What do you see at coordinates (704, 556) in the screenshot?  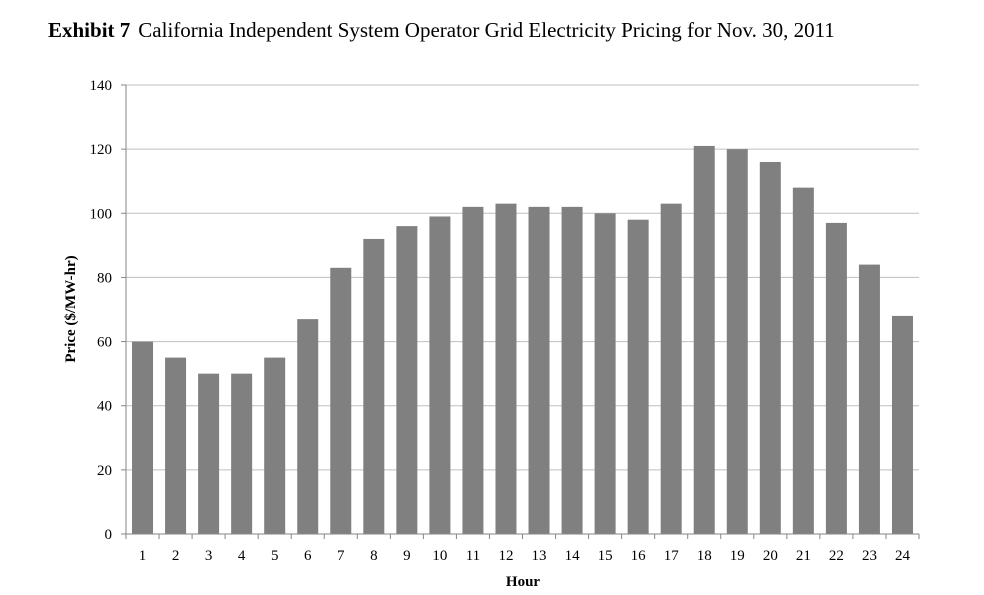 I see `x-tick-label: 18` at bounding box center [704, 556].